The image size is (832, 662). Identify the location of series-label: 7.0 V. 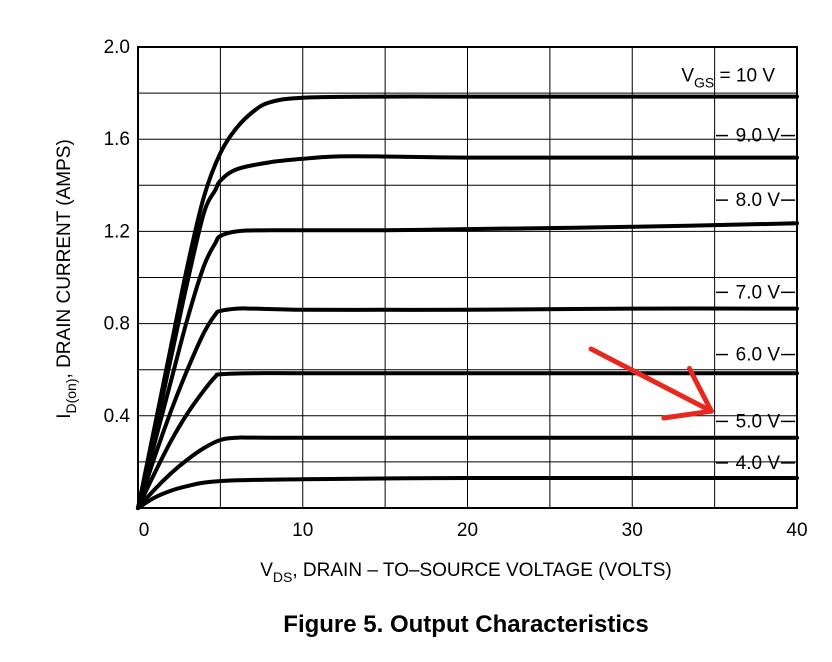
(755, 292).